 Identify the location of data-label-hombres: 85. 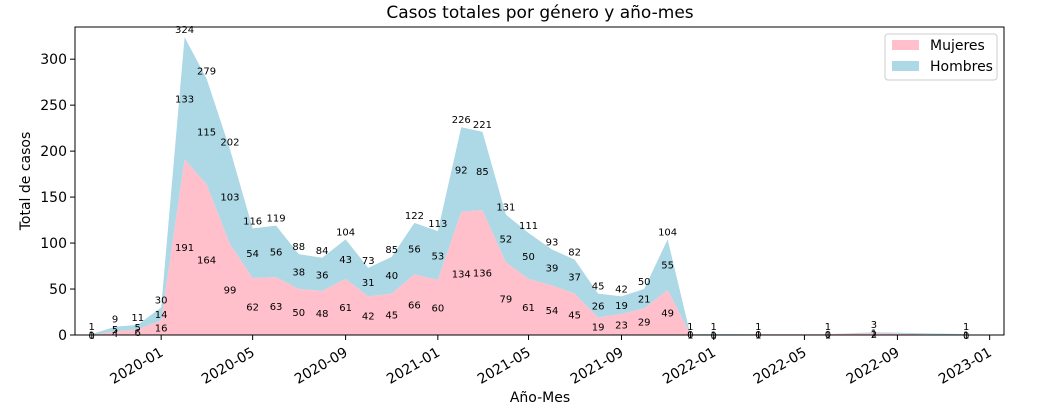
(482, 172).